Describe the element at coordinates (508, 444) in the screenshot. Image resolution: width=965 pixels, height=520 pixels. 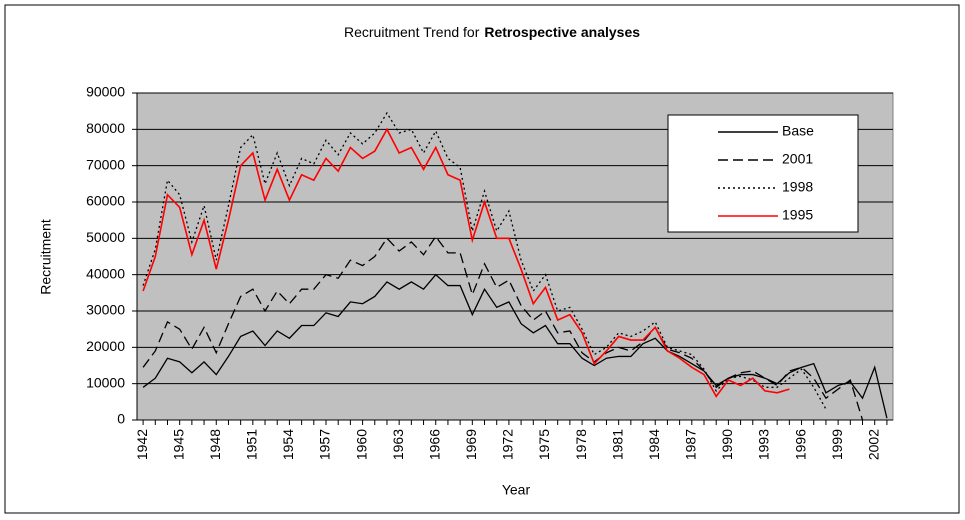
I see `x-tick-label: 1972` at that location.